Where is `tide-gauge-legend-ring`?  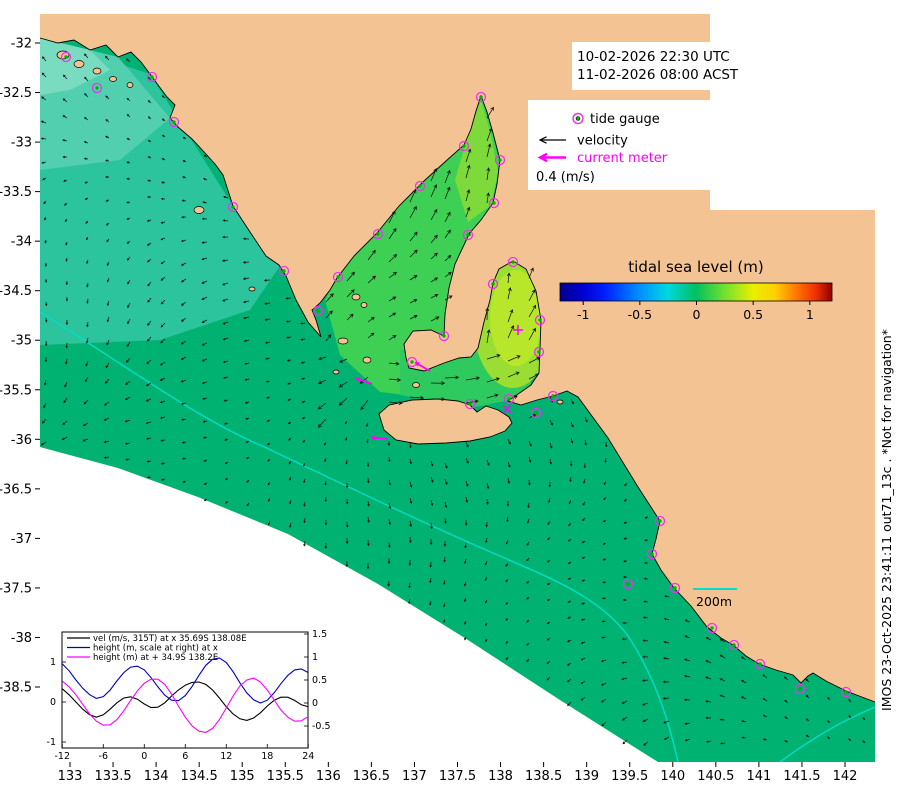 tide-gauge-legend-ring is located at coordinates (578, 118).